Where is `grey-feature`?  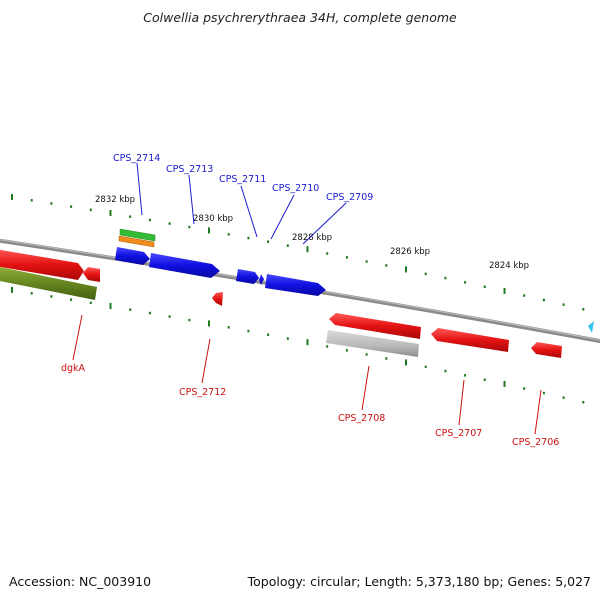
grey-feature is located at coordinates (372, 343).